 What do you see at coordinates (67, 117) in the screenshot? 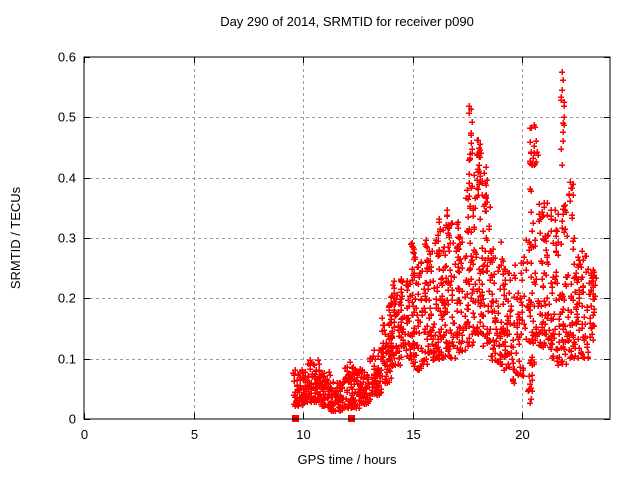
I see `y-tick-label: 0.5` at bounding box center [67, 117].